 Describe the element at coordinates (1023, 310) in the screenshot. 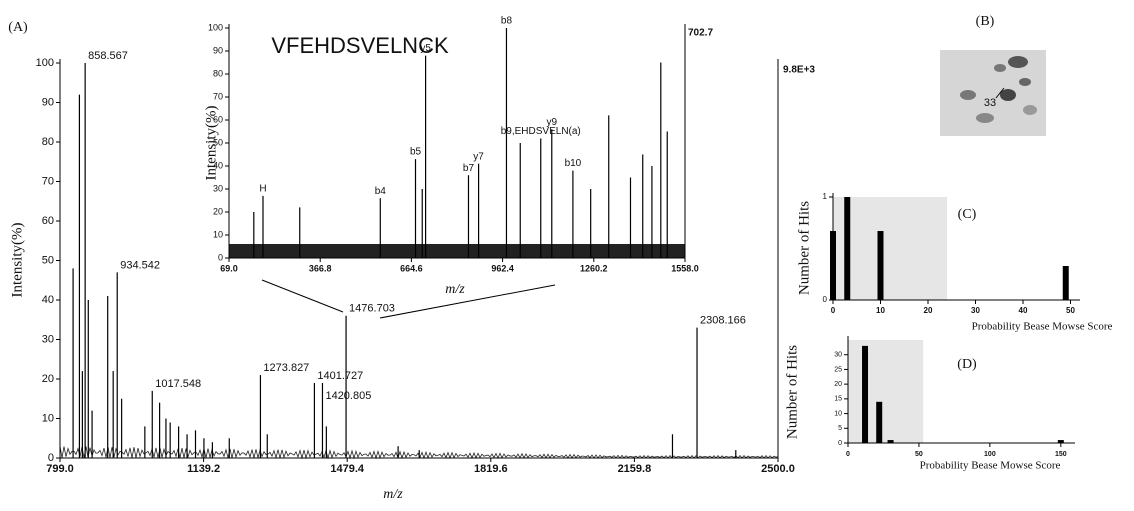

I see `x-tick-label: 40` at that location.